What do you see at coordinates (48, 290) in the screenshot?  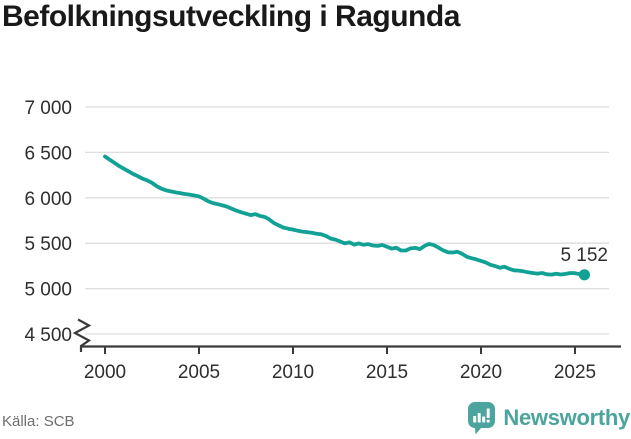 I see `y-tick-label: 5 000` at bounding box center [48, 290].